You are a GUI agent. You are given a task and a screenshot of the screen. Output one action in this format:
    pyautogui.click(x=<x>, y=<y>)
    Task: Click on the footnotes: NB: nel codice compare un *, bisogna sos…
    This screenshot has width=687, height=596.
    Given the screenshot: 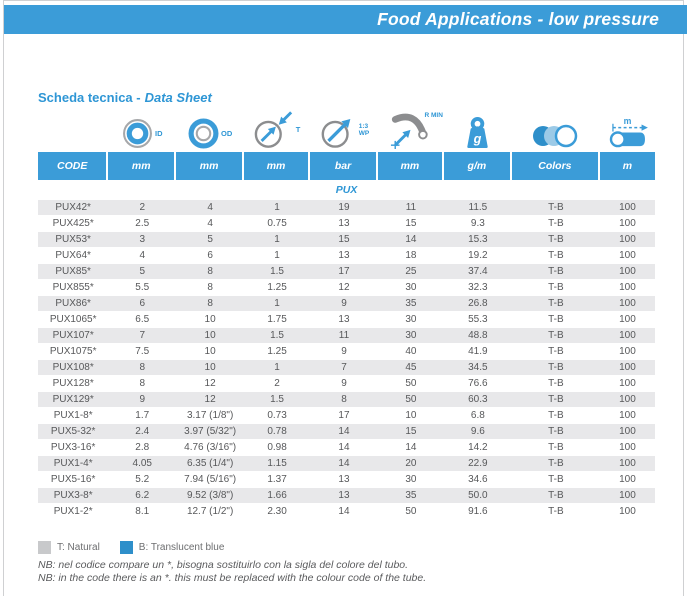 What is the action you would take?
    pyautogui.click(x=232, y=571)
    